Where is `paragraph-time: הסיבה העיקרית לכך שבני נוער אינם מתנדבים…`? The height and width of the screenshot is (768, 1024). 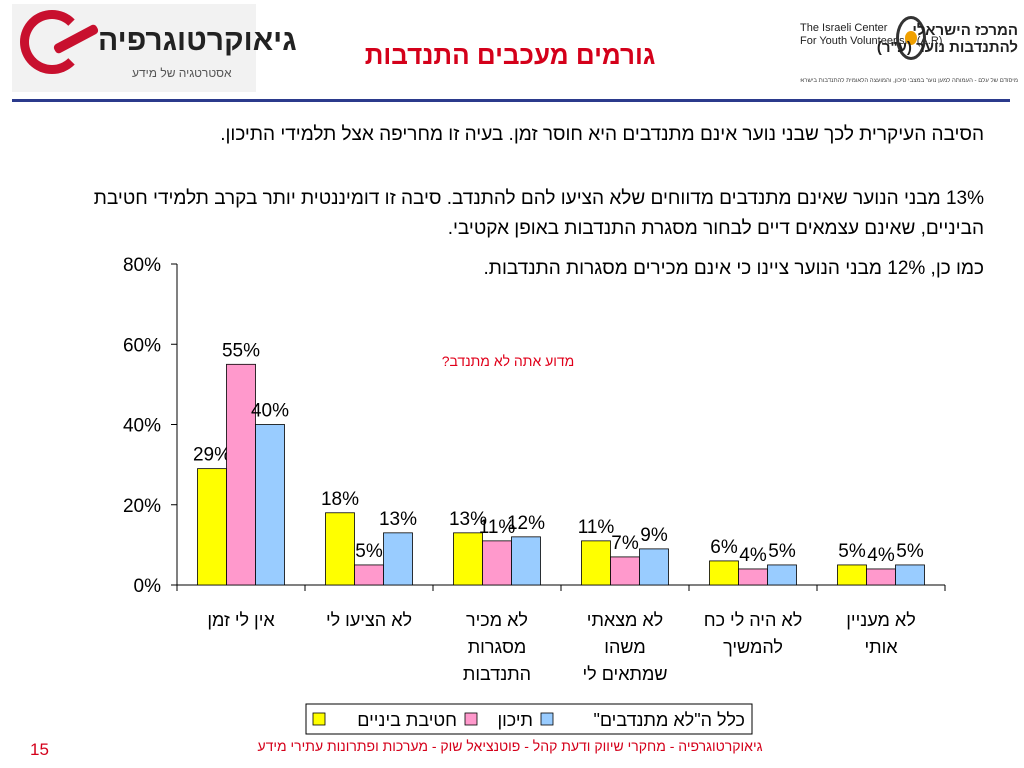
paragraph-time: הסיבה העיקרית לכך שבני נוער אינם מתנדבים… is located at coordinates (602, 134).